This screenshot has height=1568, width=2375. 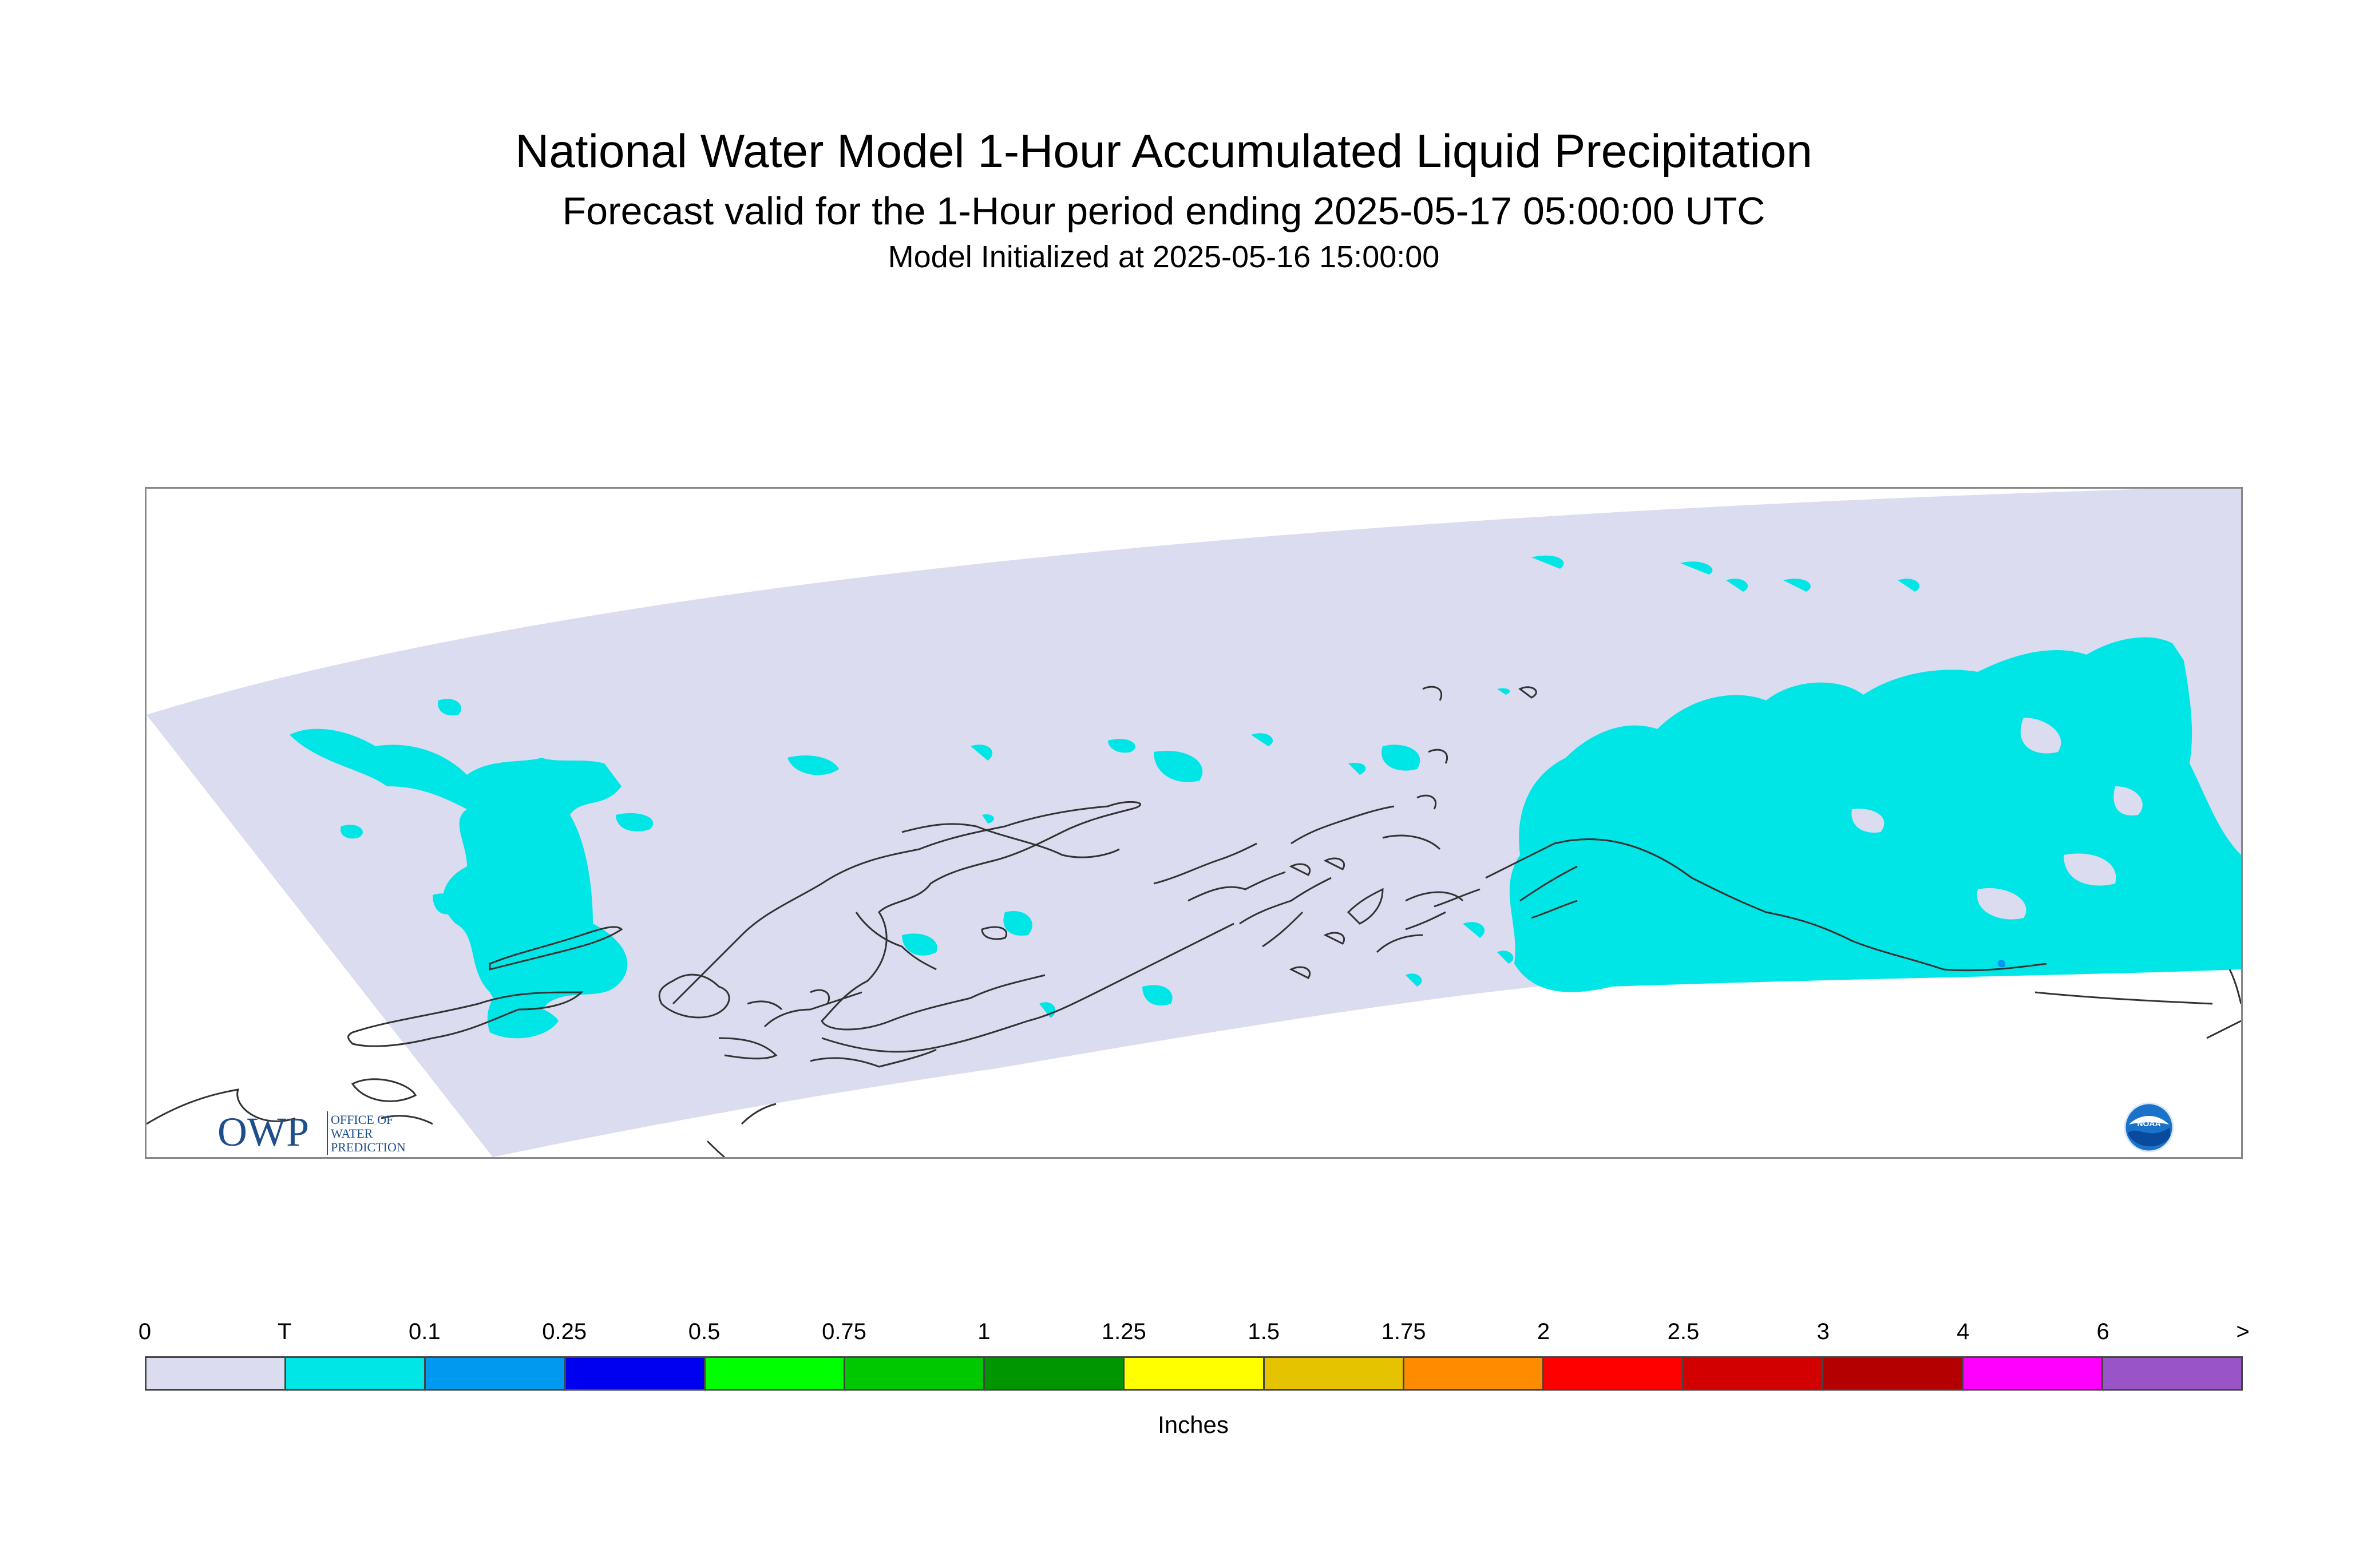 What do you see at coordinates (705, 1331) in the screenshot?
I see `legend-tick-label: 0.5` at bounding box center [705, 1331].